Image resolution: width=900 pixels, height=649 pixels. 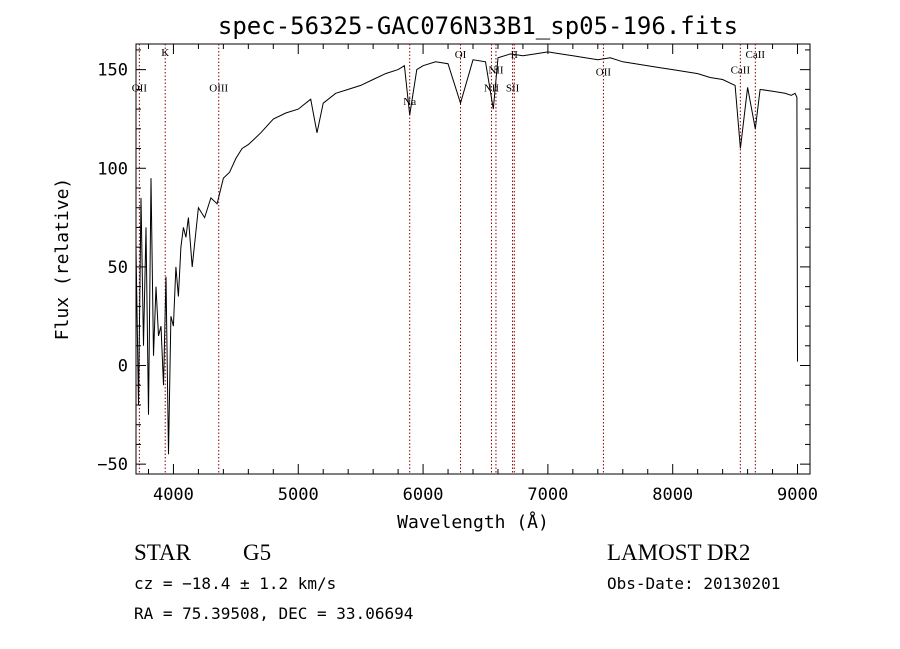 I want to click on redshift-velocity: cz = −18.4 ± 1.2 km/s, so click(x=235, y=583).